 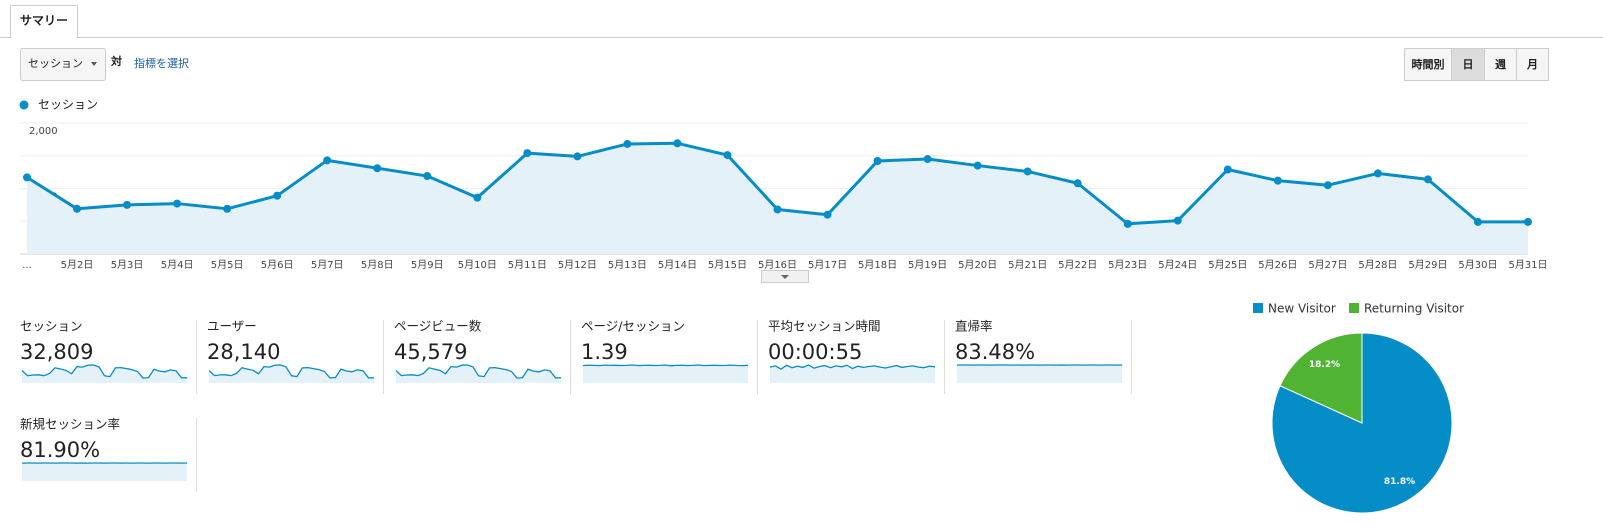 What do you see at coordinates (77, 265) in the screenshot?
I see `x-tick-label: 5月2日` at bounding box center [77, 265].